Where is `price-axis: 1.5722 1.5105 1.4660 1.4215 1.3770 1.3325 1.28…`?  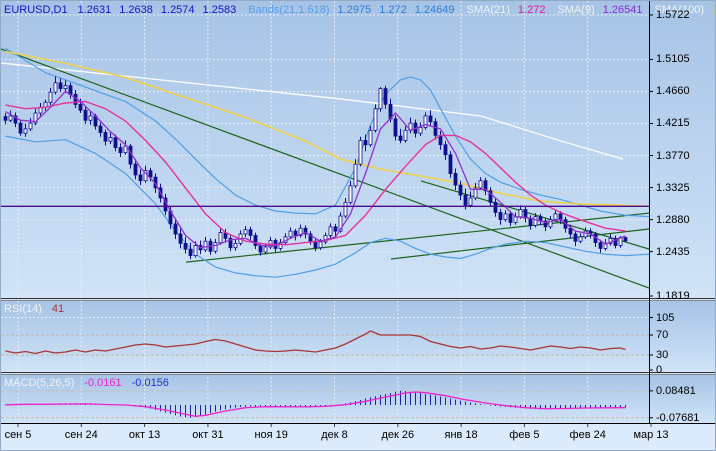 price-axis: 1.5722 1.5105 1.4660 1.4215 1.3770 1.3325 1.28… is located at coordinates (682, 212).